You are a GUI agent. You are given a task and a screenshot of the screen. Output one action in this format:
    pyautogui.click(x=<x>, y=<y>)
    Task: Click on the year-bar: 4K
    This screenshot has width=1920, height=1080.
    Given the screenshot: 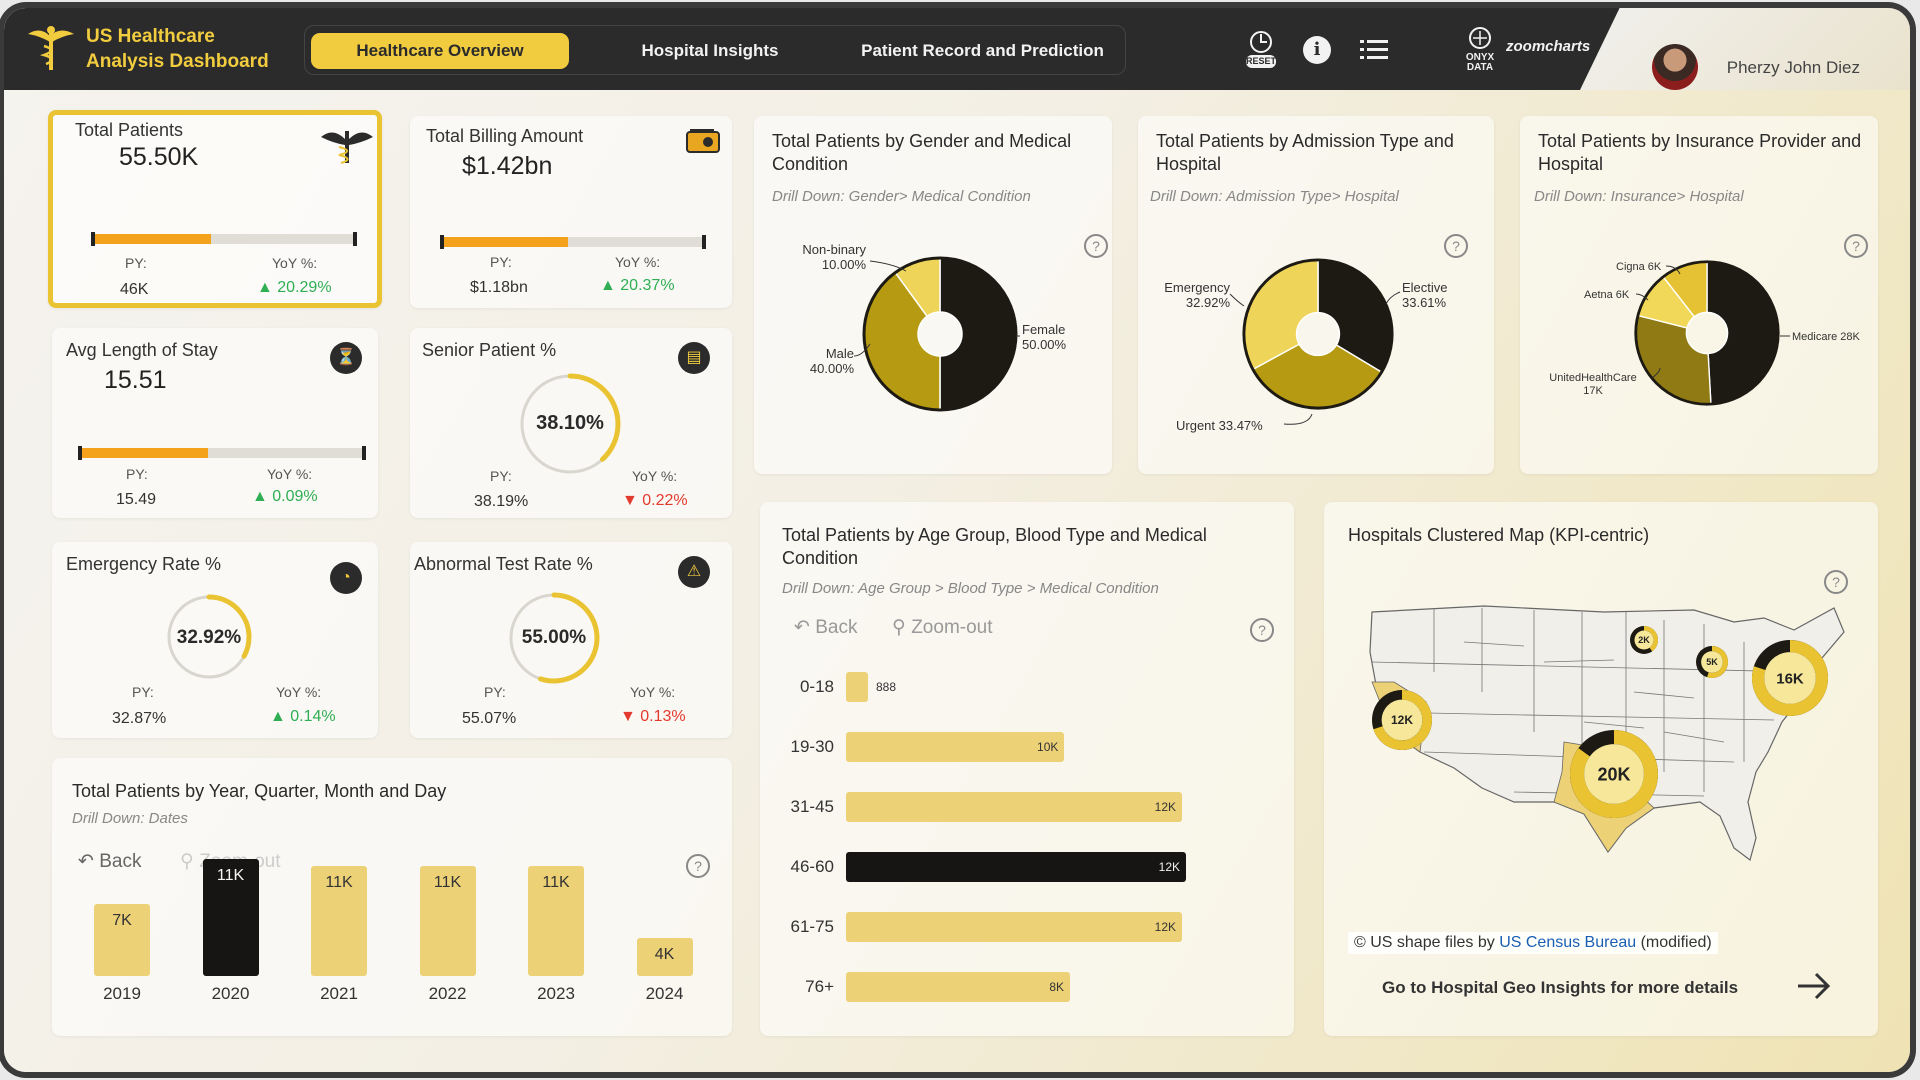 What is the action you would take?
    pyautogui.click(x=664, y=957)
    